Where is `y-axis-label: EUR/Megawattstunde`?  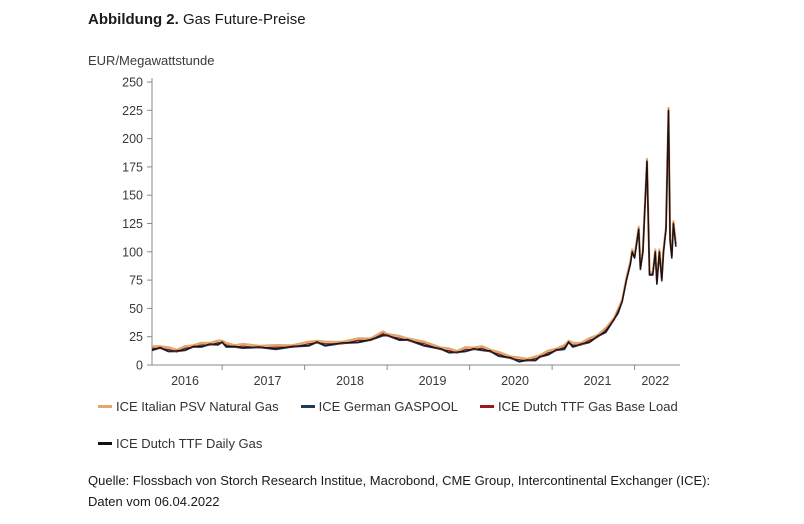 y-axis-label: EUR/Megawattstunde is located at coordinates (151, 60).